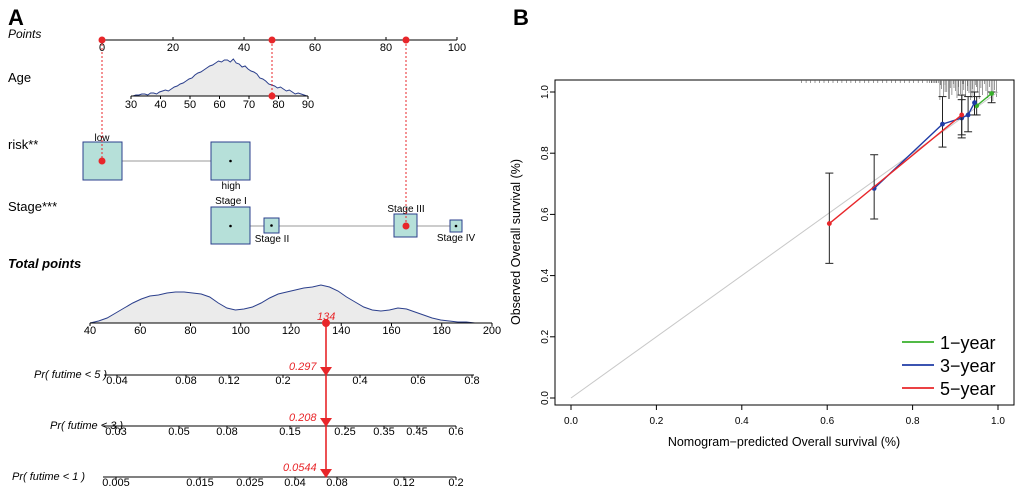  What do you see at coordinates (23, 144) in the screenshot?
I see `risk-label: risk**` at bounding box center [23, 144].